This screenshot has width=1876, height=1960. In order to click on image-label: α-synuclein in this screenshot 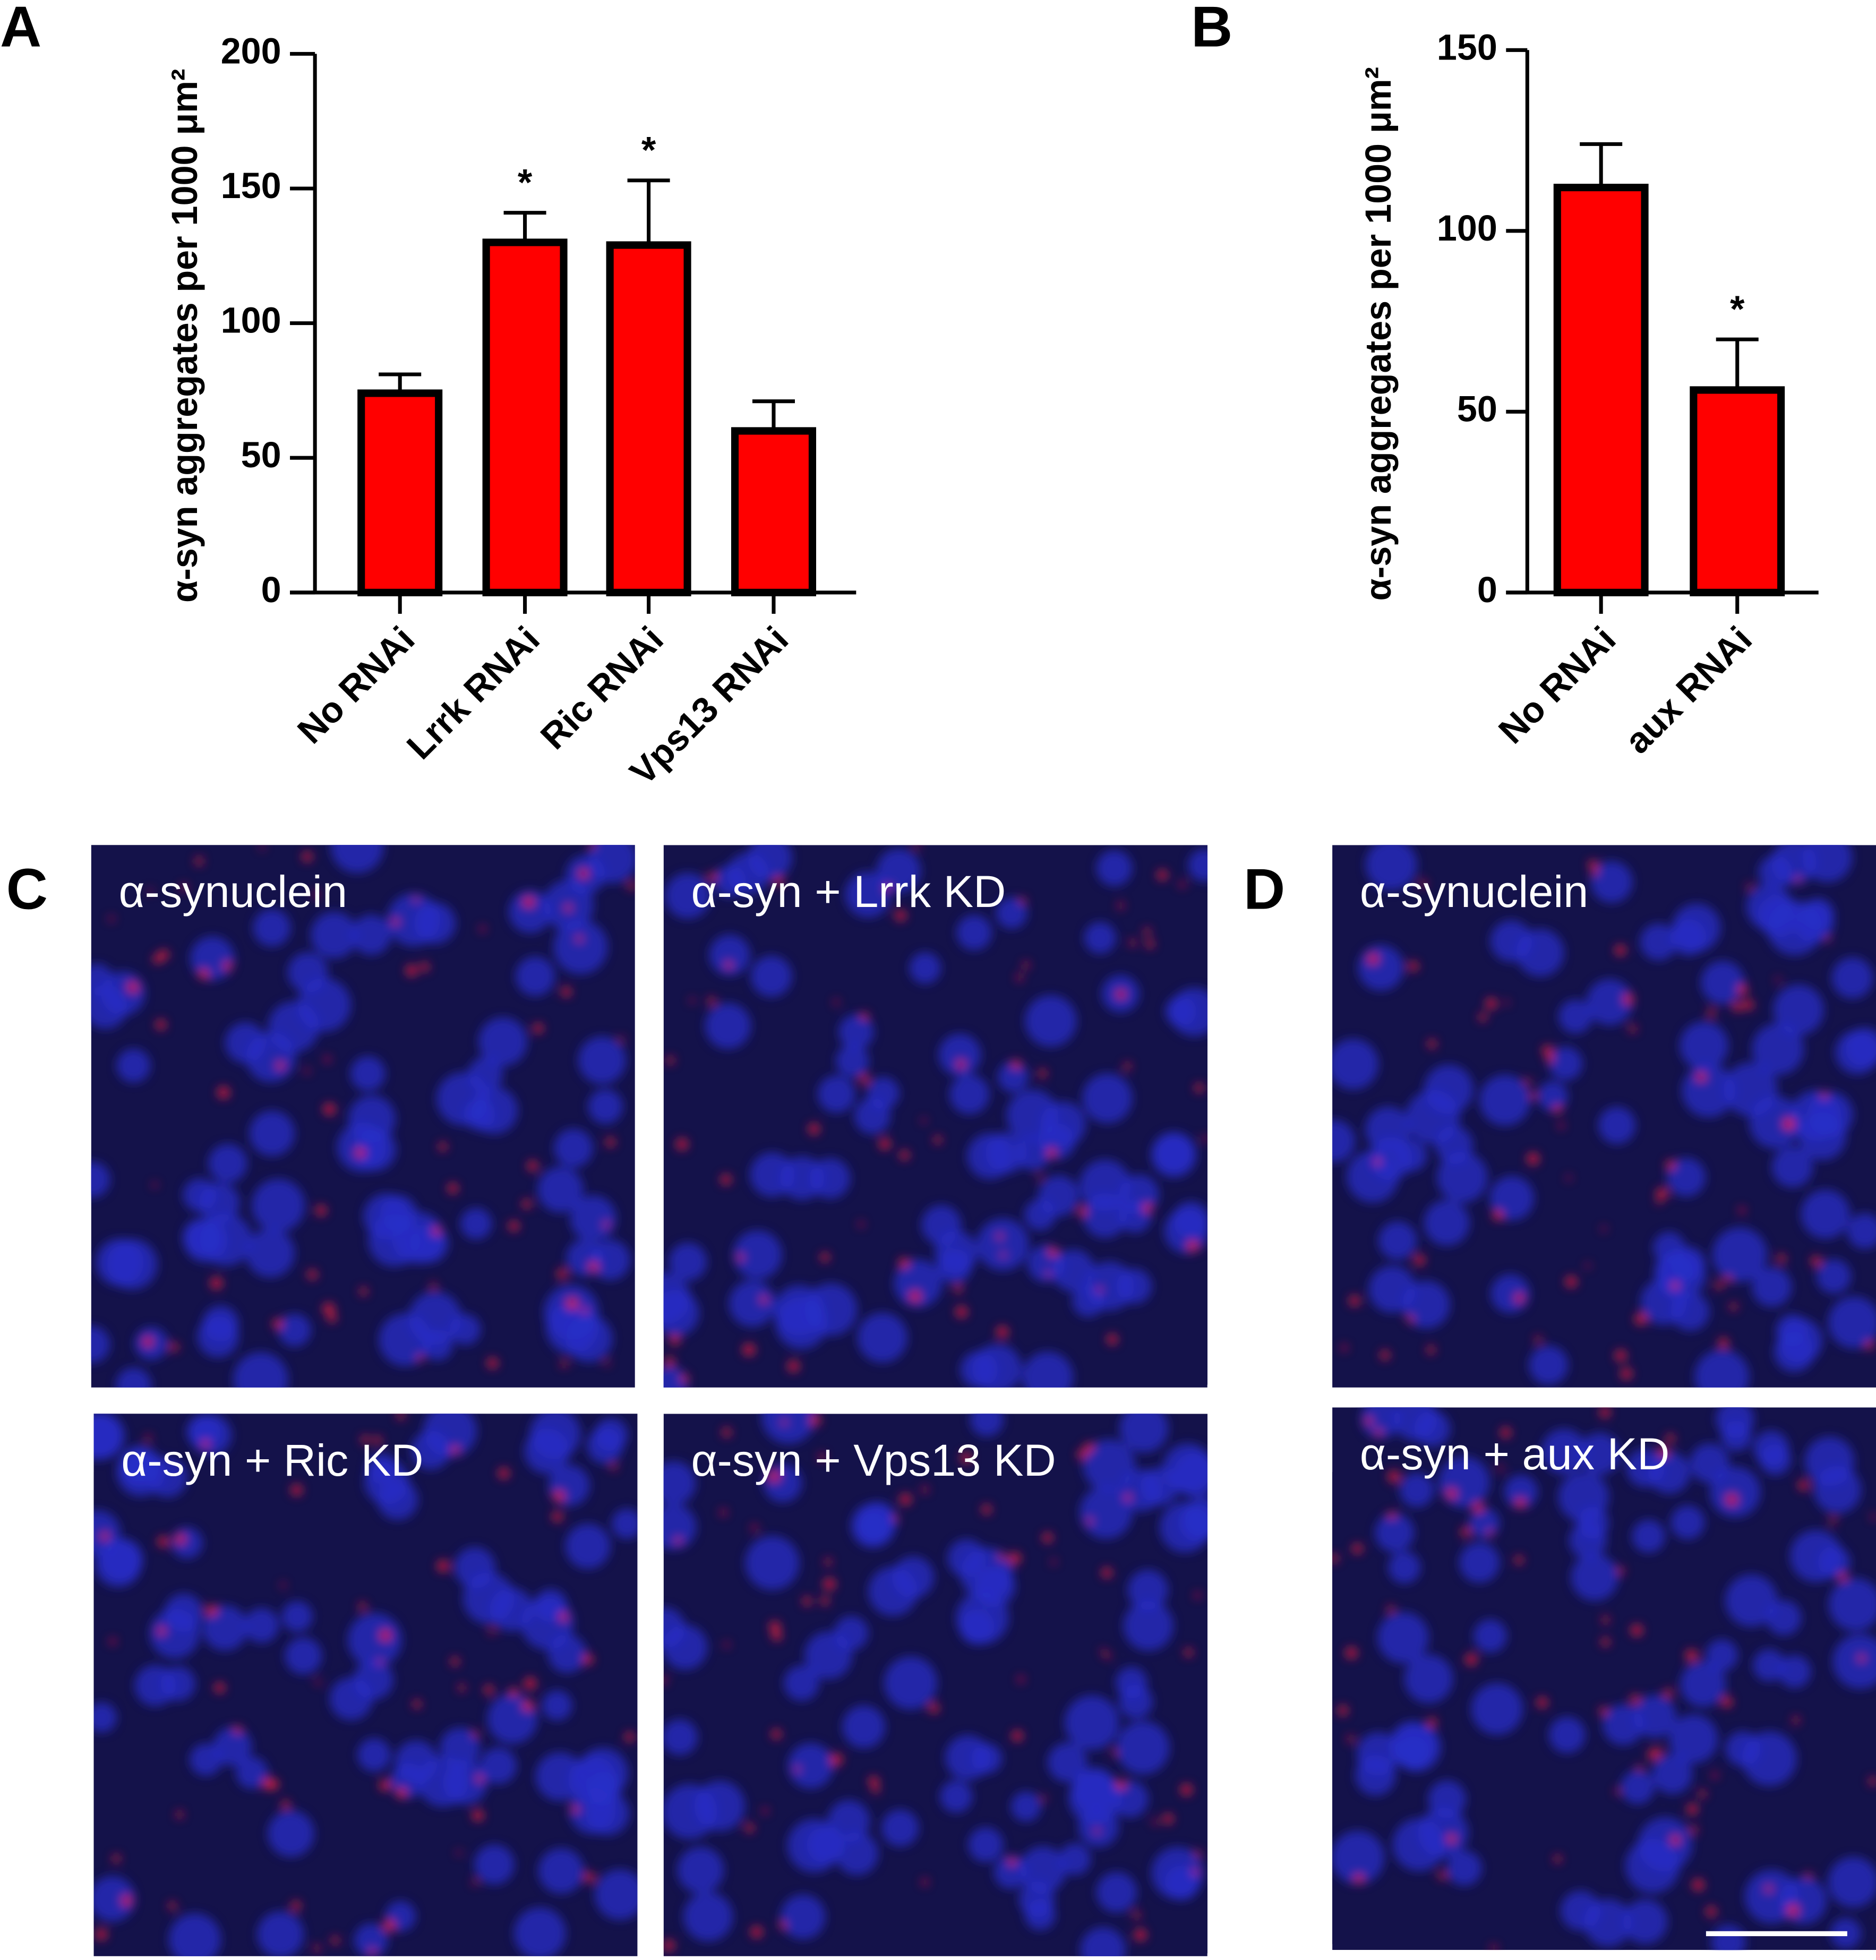, I will do `click(233, 892)`.